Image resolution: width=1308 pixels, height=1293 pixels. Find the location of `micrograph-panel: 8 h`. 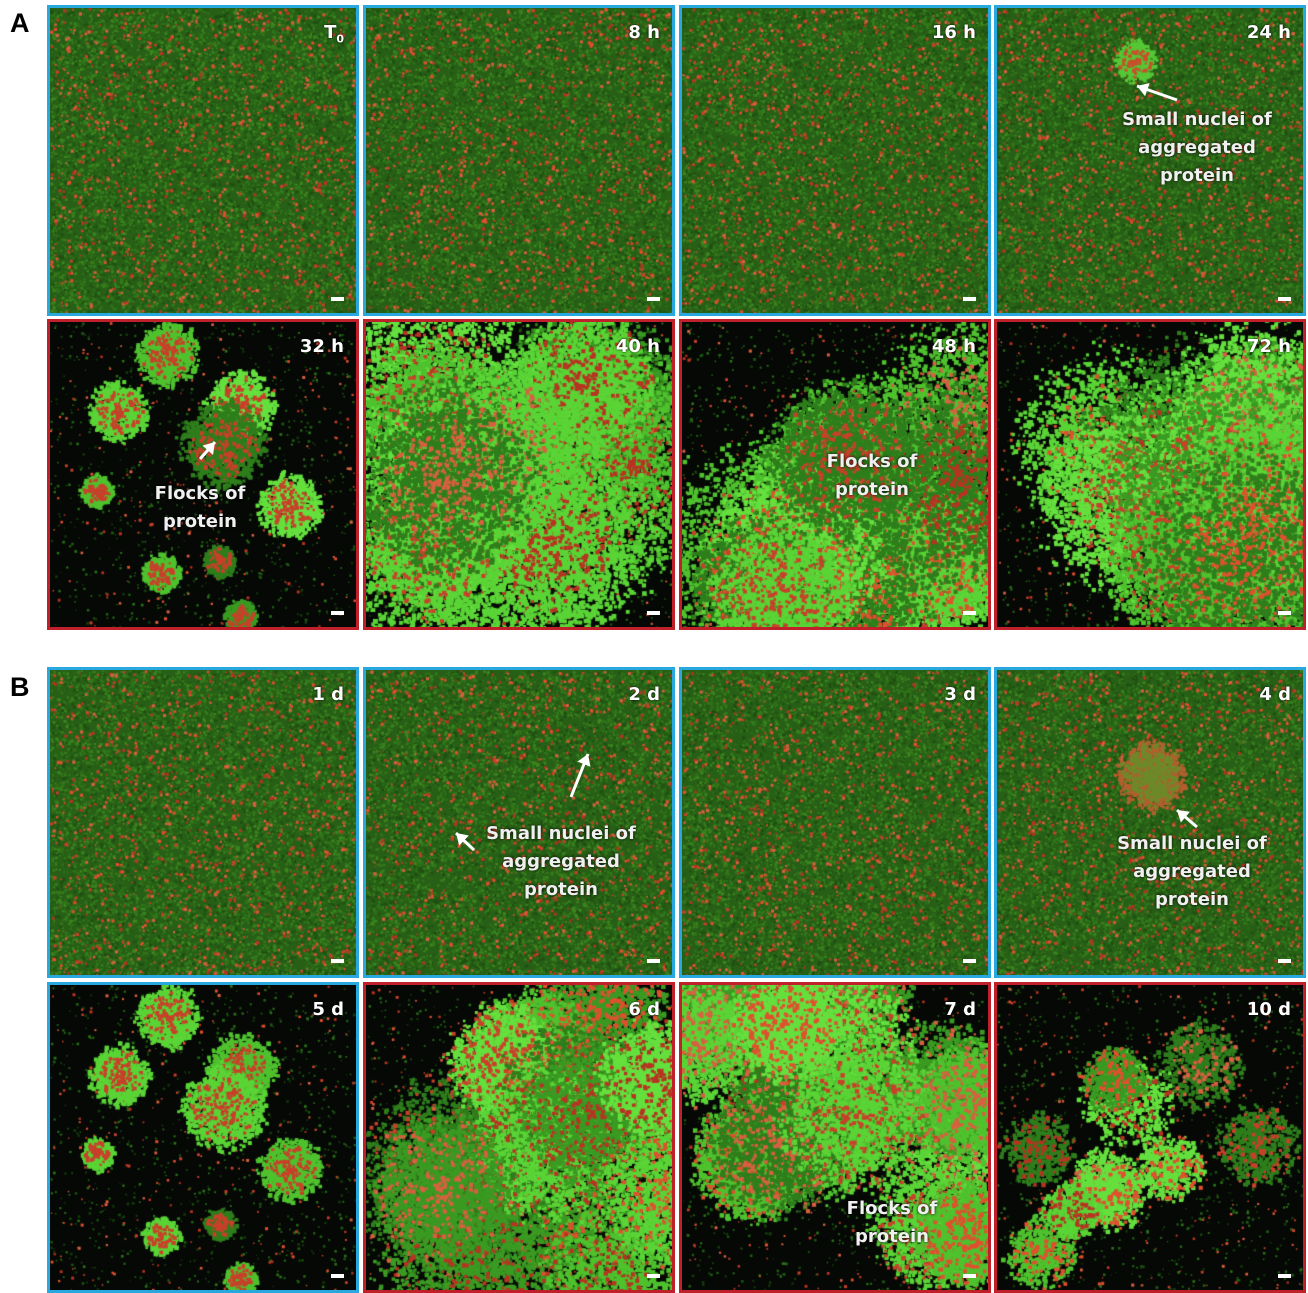

micrograph-panel: 8 h is located at coordinates (519, 160).